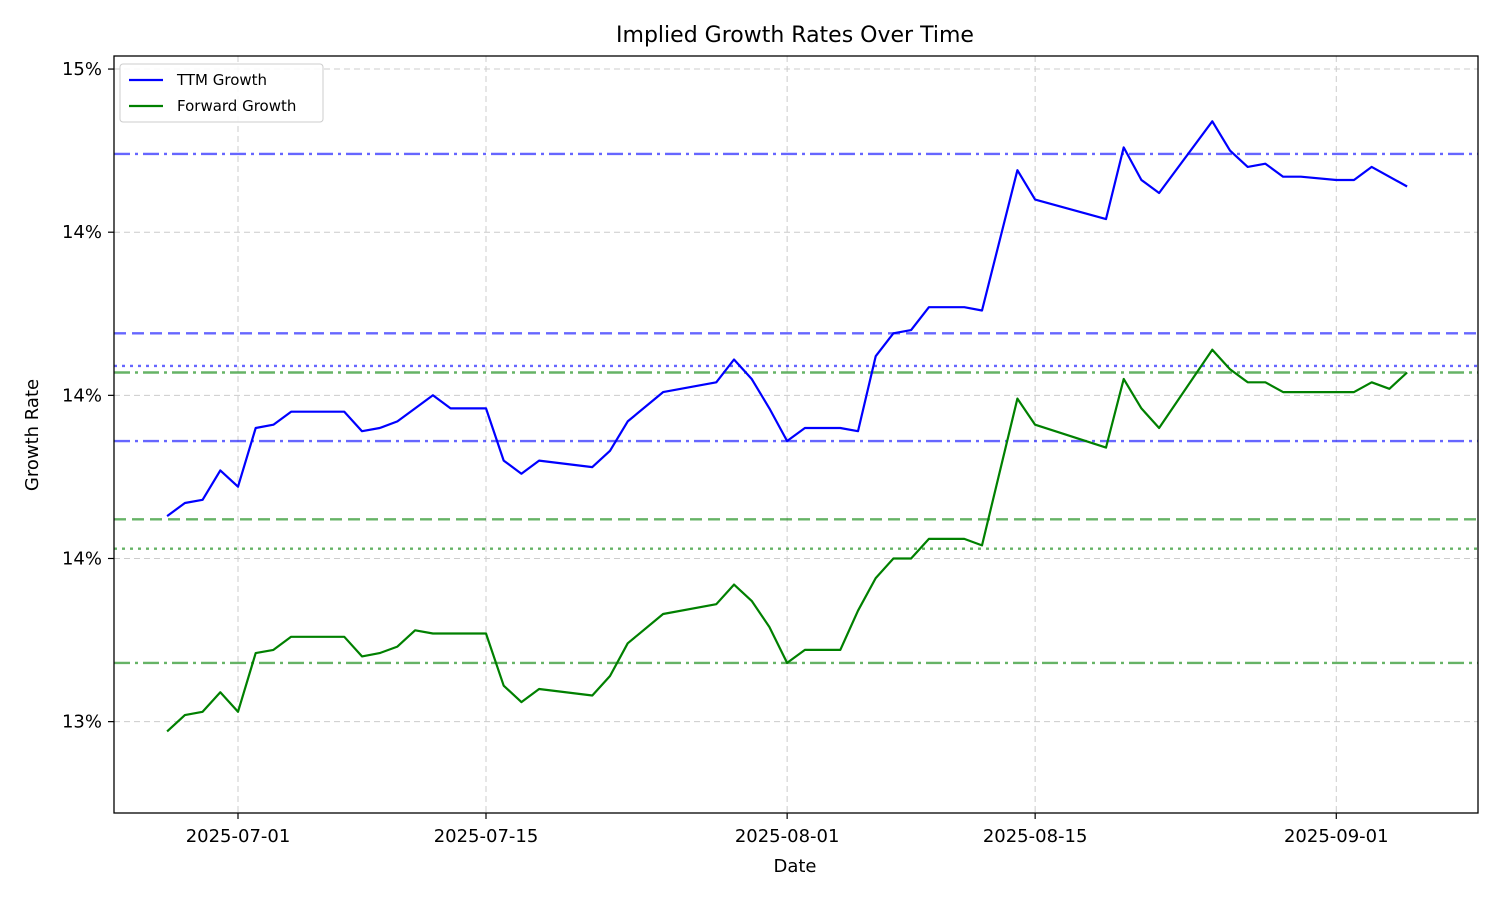 The height and width of the screenshot is (900, 1500). I want to click on x-tick-label: 2025-09-01, so click(1336, 836).